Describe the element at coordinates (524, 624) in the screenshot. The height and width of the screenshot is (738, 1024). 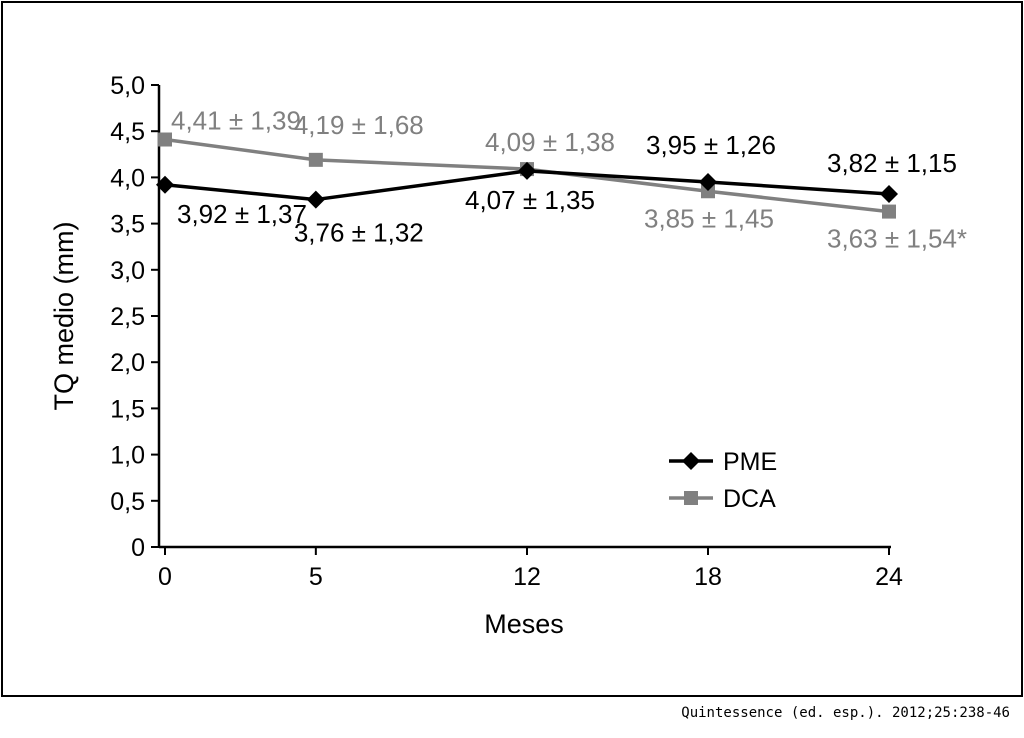
I see `x-axis-title: Meses` at that location.